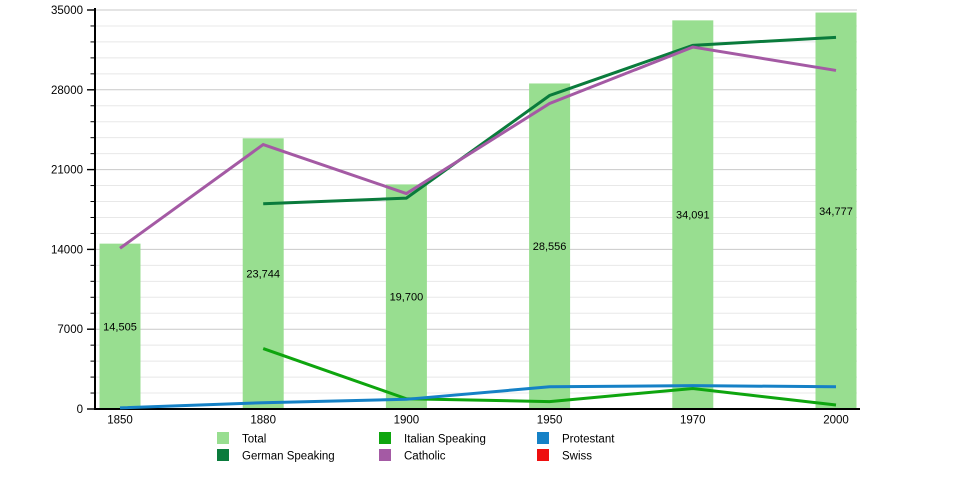 Image resolution: width=960 pixels, height=500 pixels. I want to click on bar-value-label-1850: 14,505, so click(120, 327).